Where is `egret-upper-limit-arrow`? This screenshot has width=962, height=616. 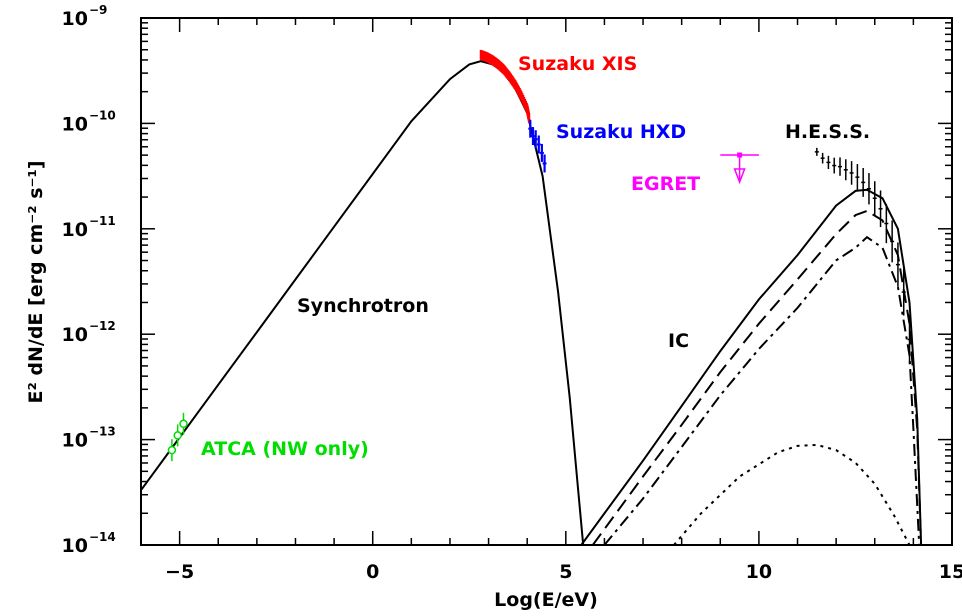 egret-upper-limit-arrow is located at coordinates (739, 176).